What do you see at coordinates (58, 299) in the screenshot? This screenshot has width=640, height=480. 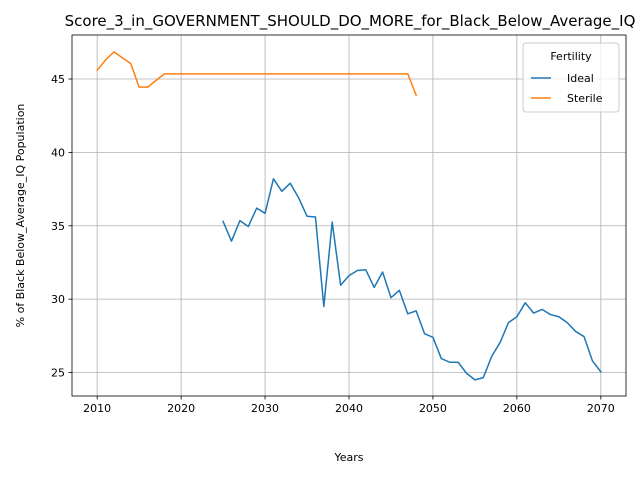 I see `y-tick-label: 30` at bounding box center [58, 299].